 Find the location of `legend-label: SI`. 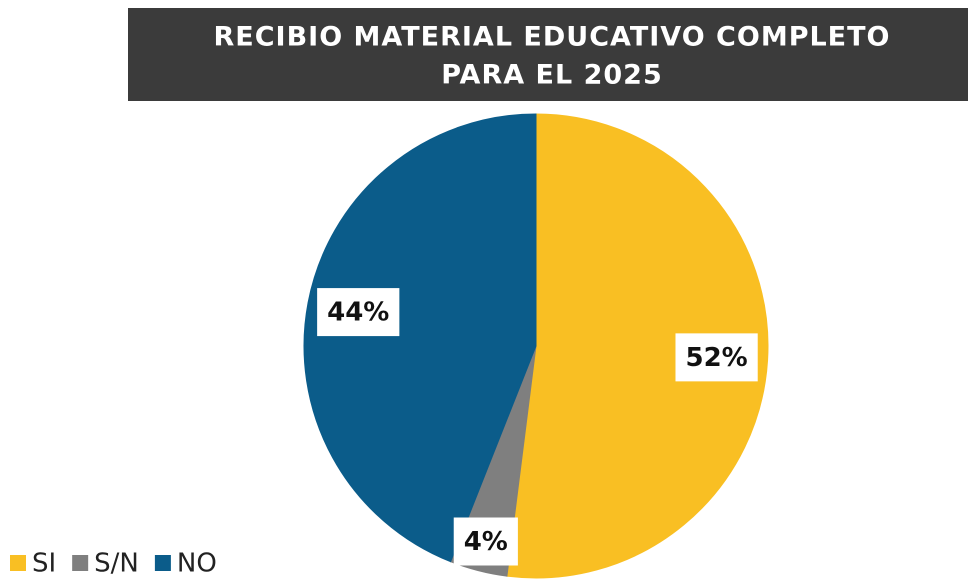

legend-label: SI is located at coordinates (44, 564).